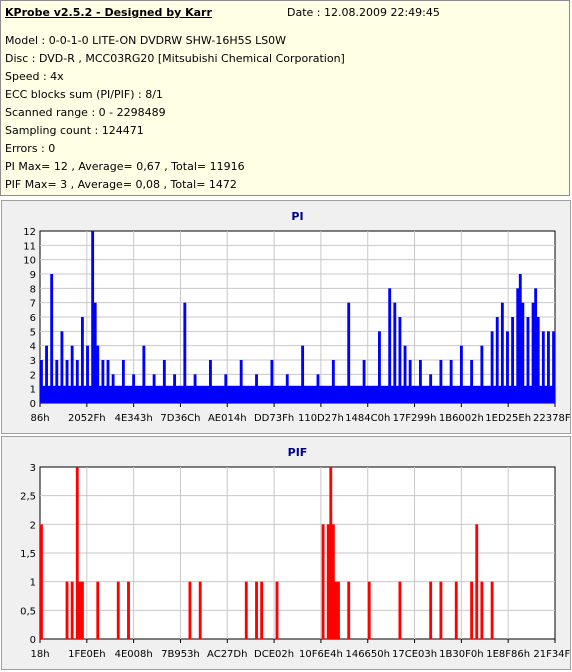  Describe the element at coordinates (84, 94) in the screenshot. I see `info-ecc: ECC blocks sum (PI/PIF) : 8/1` at that location.